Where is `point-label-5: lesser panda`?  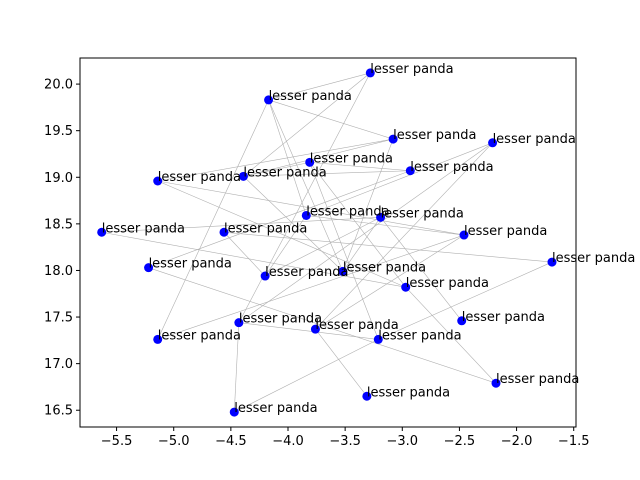
point-label-5: lesser panda is located at coordinates (451, 167).